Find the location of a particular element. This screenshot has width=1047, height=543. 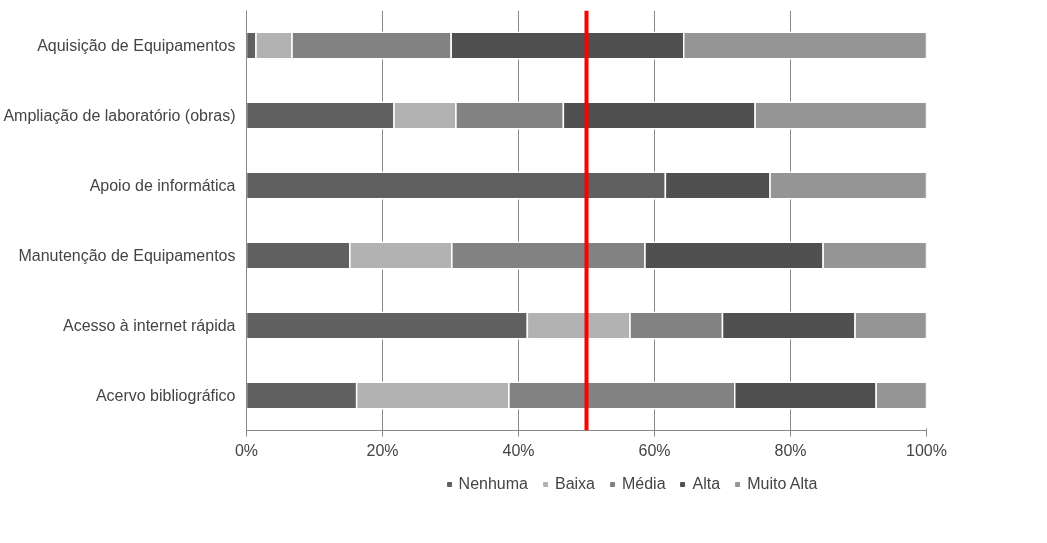

x-tick-label: 20% is located at coordinates (382, 450).